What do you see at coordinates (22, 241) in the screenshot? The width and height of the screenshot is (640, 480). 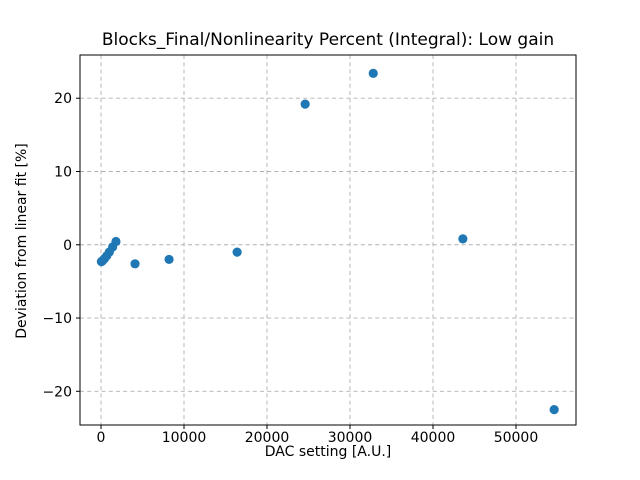 I see `y-axis-label: Deviation from linear fit [%]` at bounding box center [22, 241].